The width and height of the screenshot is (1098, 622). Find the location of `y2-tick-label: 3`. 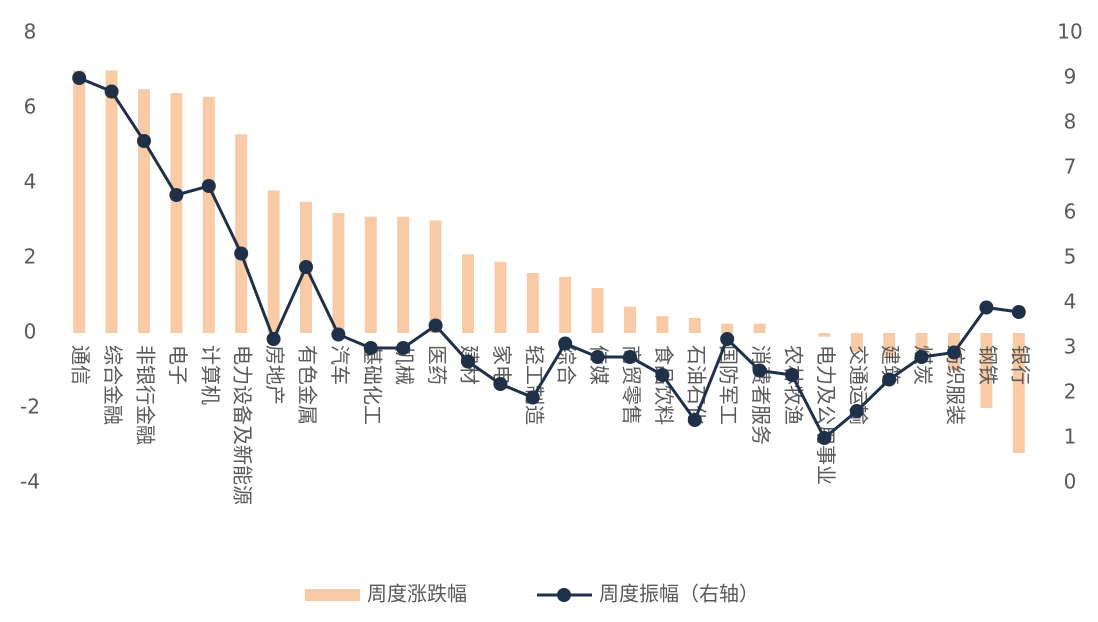

y2-tick-label: 3 is located at coordinates (1070, 347).